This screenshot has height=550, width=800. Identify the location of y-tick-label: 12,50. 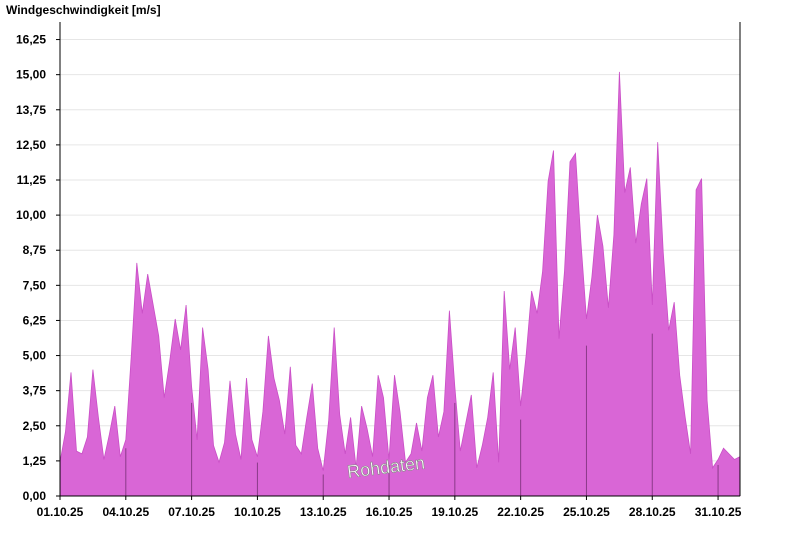
(31, 145).